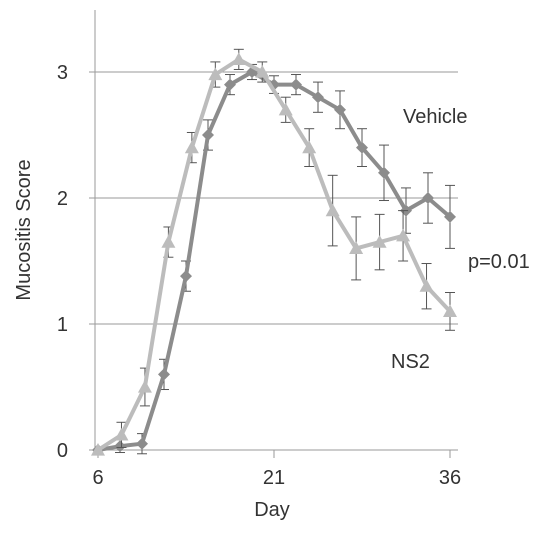  Describe the element at coordinates (435, 117) in the screenshot. I see `series-label-vehicle: Vehicle` at that location.